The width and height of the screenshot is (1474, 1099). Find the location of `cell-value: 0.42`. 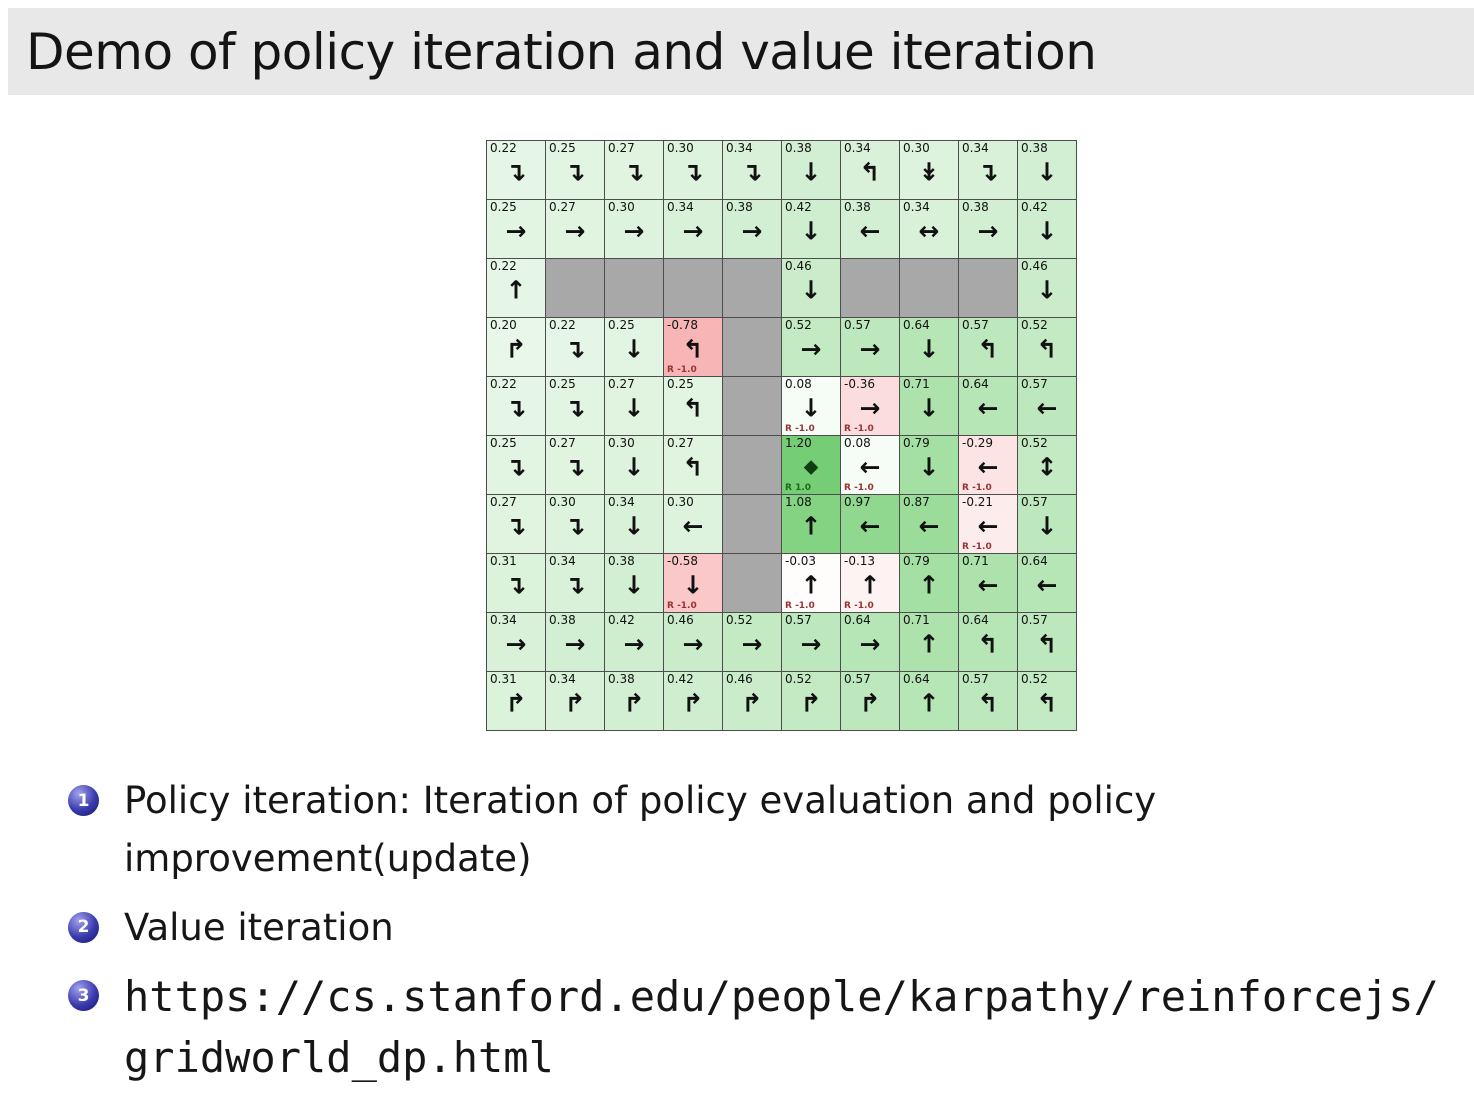

cell-value: 0.42 is located at coordinates (680, 679).